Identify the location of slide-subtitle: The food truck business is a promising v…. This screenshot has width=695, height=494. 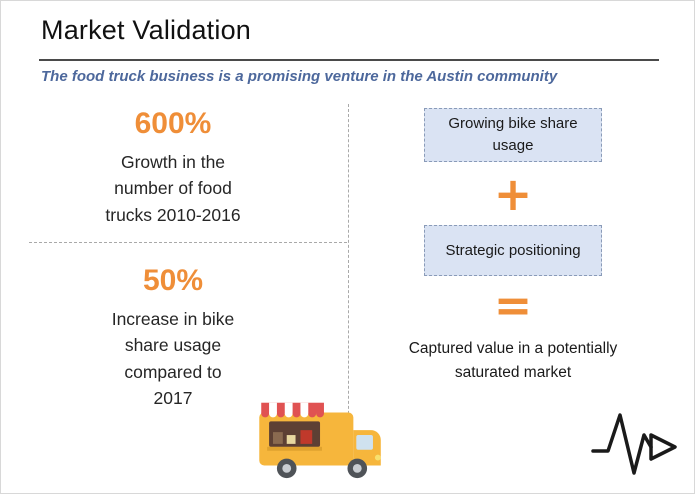
(299, 76).